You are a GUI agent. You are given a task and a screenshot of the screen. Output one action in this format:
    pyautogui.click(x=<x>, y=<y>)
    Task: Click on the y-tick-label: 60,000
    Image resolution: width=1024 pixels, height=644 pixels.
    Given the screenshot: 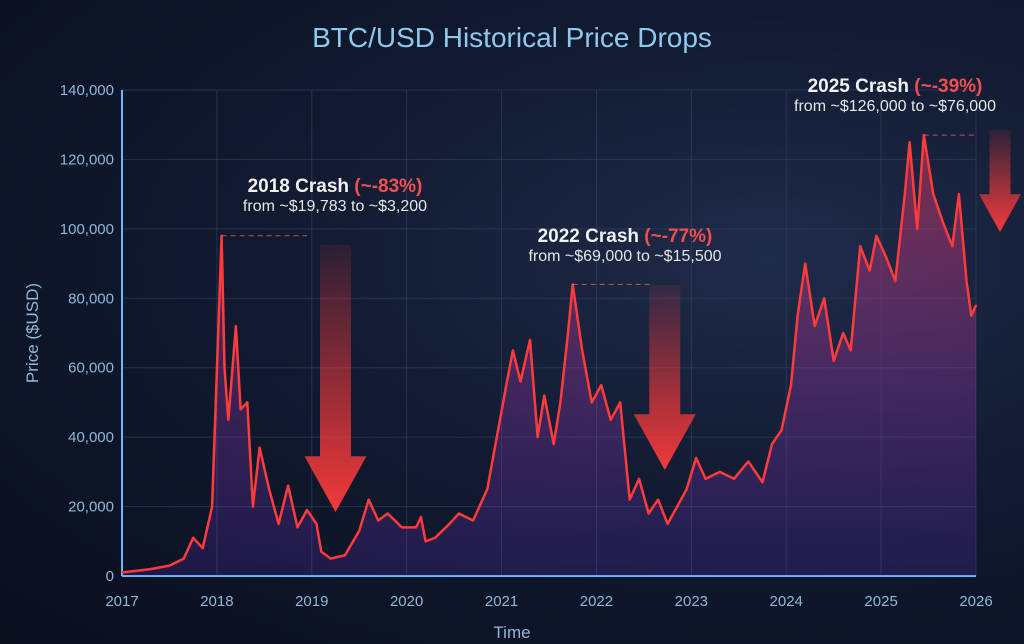 What is the action you would take?
    pyautogui.click(x=91, y=368)
    